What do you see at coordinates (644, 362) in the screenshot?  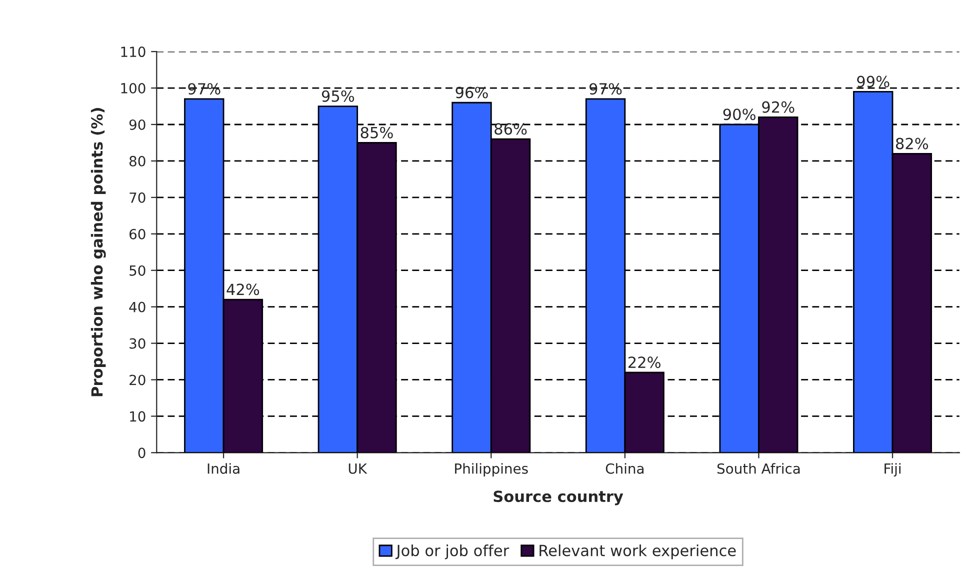 I see `data-label: 22%` at bounding box center [644, 362].